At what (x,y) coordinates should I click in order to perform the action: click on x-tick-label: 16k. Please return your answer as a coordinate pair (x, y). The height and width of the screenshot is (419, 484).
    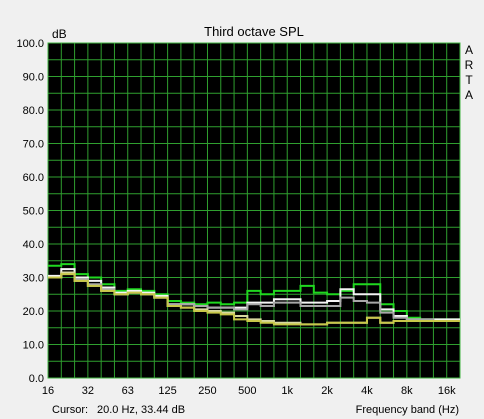
    Looking at the image, I should click on (447, 391).